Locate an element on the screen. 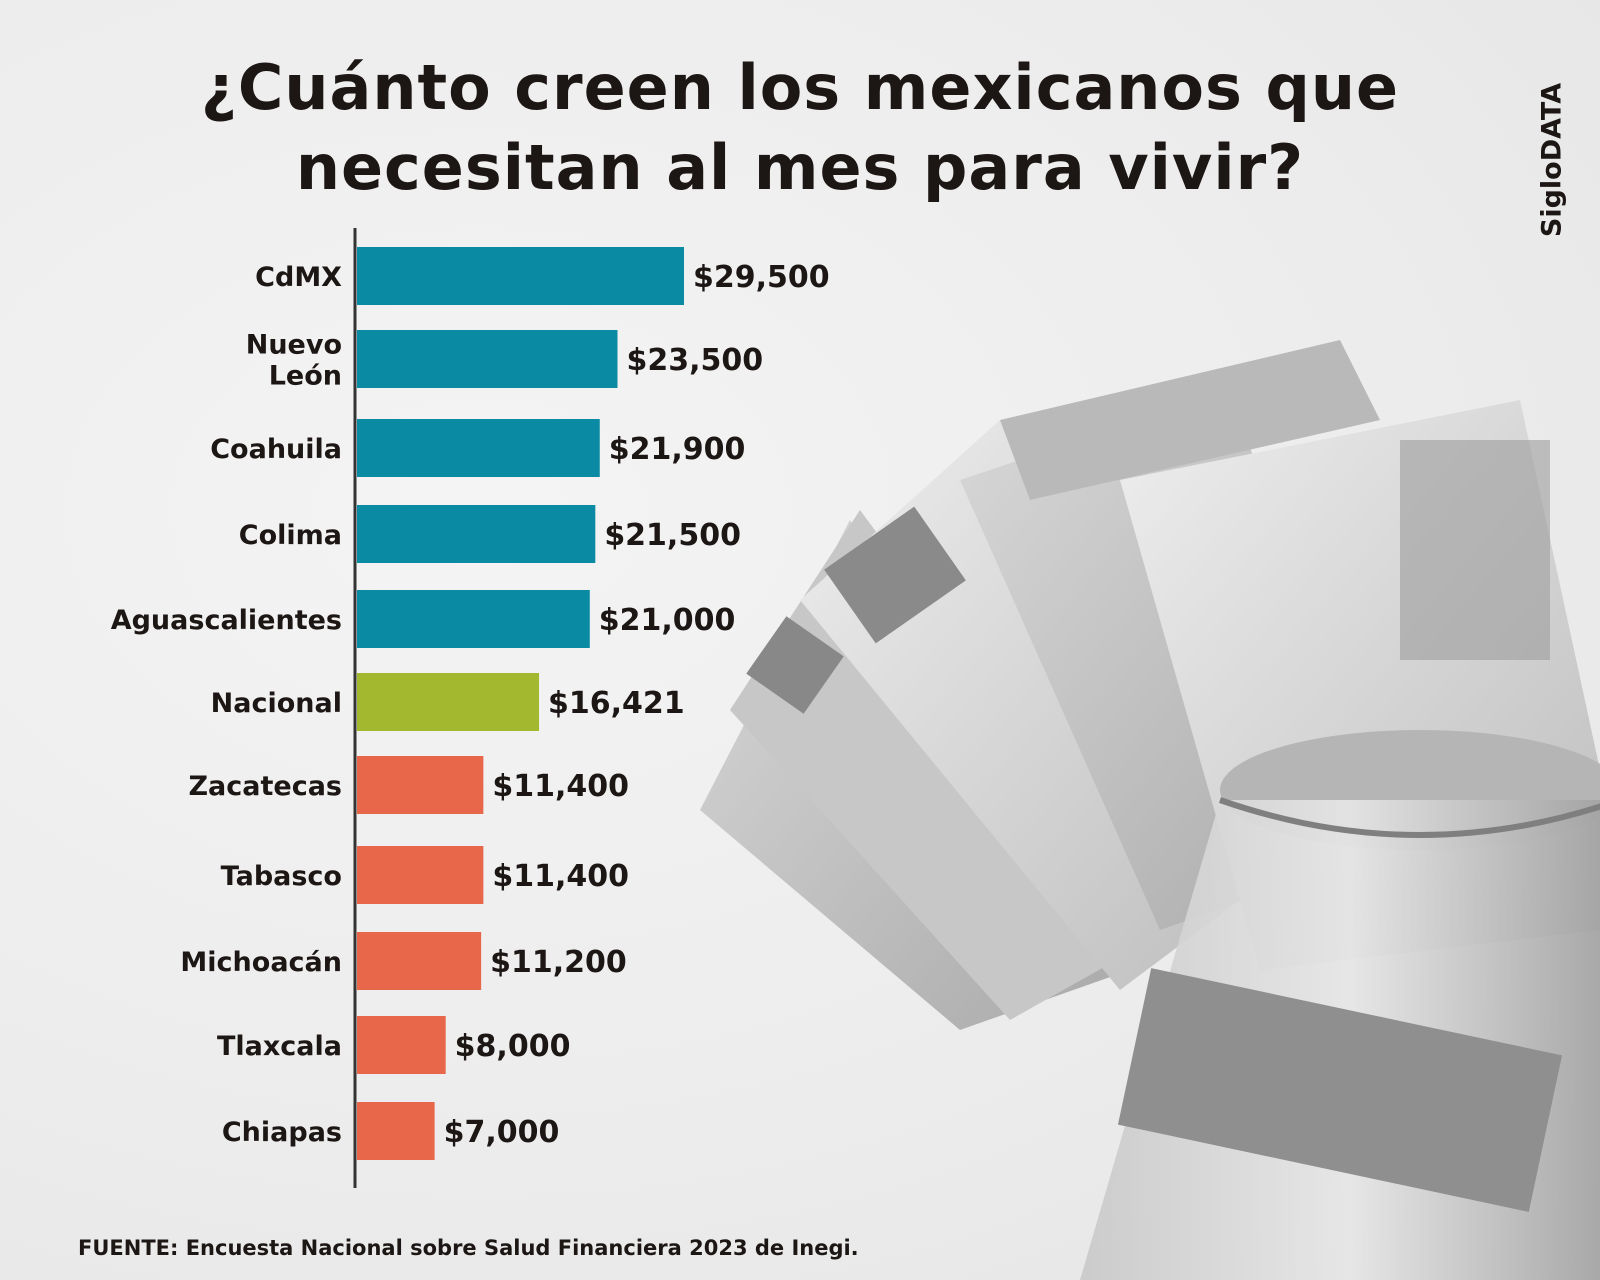 This screenshot has height=1280, width=1600. category-label: Michoacán is located at coordinates (261, 962).